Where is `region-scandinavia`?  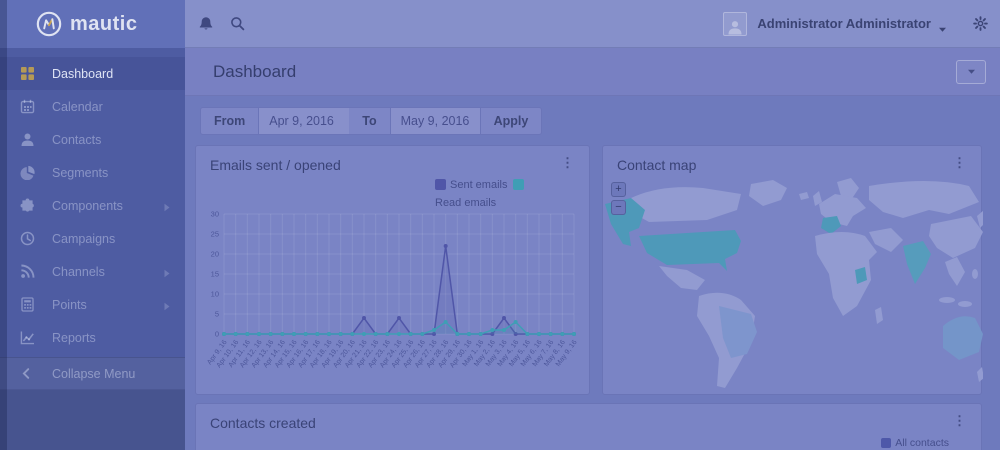
region-scandinavia is located at coordinates (848, 189).